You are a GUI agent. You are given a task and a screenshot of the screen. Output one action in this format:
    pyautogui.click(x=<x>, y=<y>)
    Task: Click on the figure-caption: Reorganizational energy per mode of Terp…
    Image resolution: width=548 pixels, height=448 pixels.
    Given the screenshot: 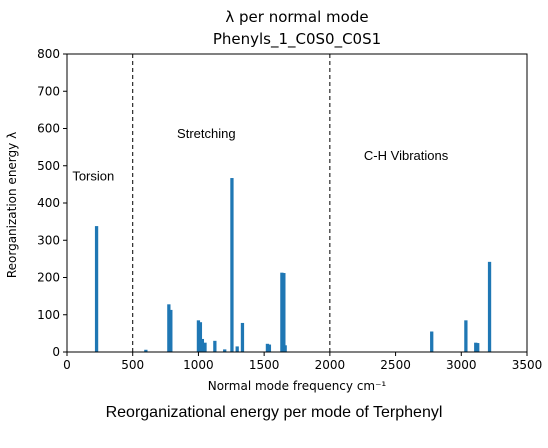 What is the action you would take?
    pyautogui.click(x=274, y=412)
    